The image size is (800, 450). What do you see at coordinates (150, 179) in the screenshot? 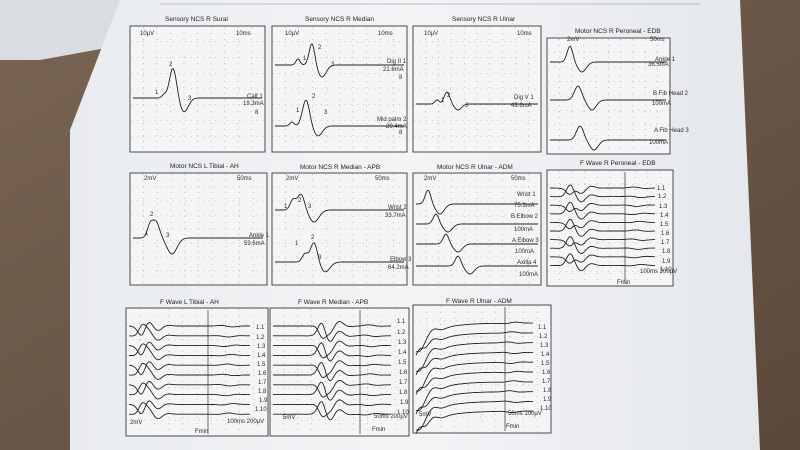
I see `panel-5-label: 2mV` at bounding box center [150, 179].